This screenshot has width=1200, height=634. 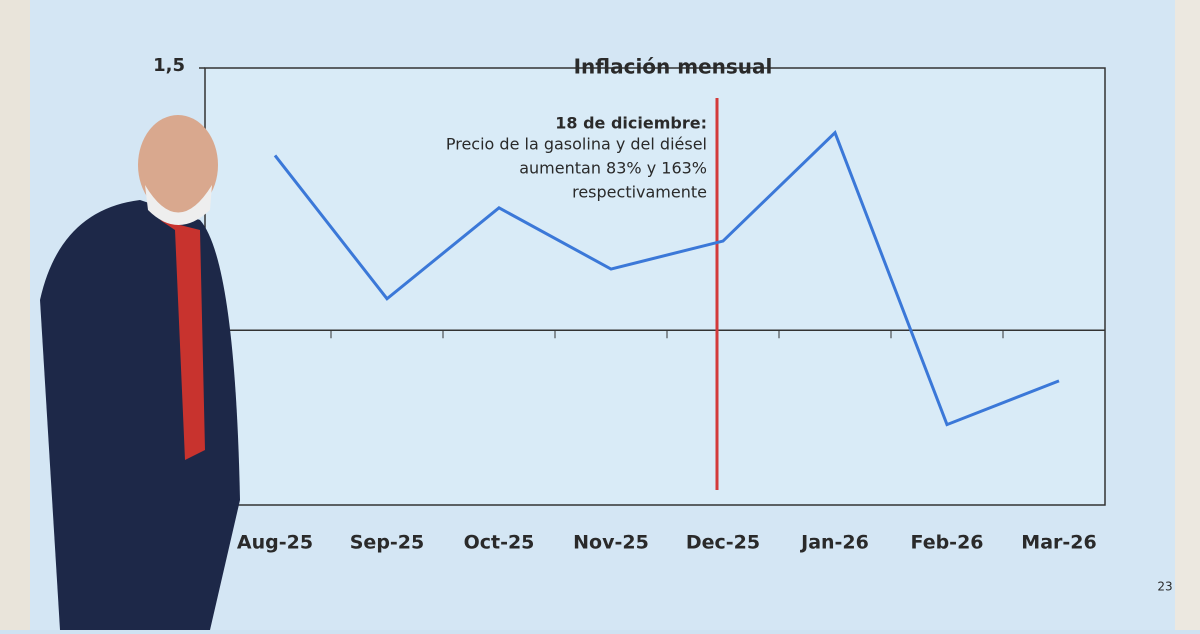 What do you see at coordinates (611, 543) in the screenshot?
I see `x-tick-label: Nov-25` at bounding box center [611, 543].